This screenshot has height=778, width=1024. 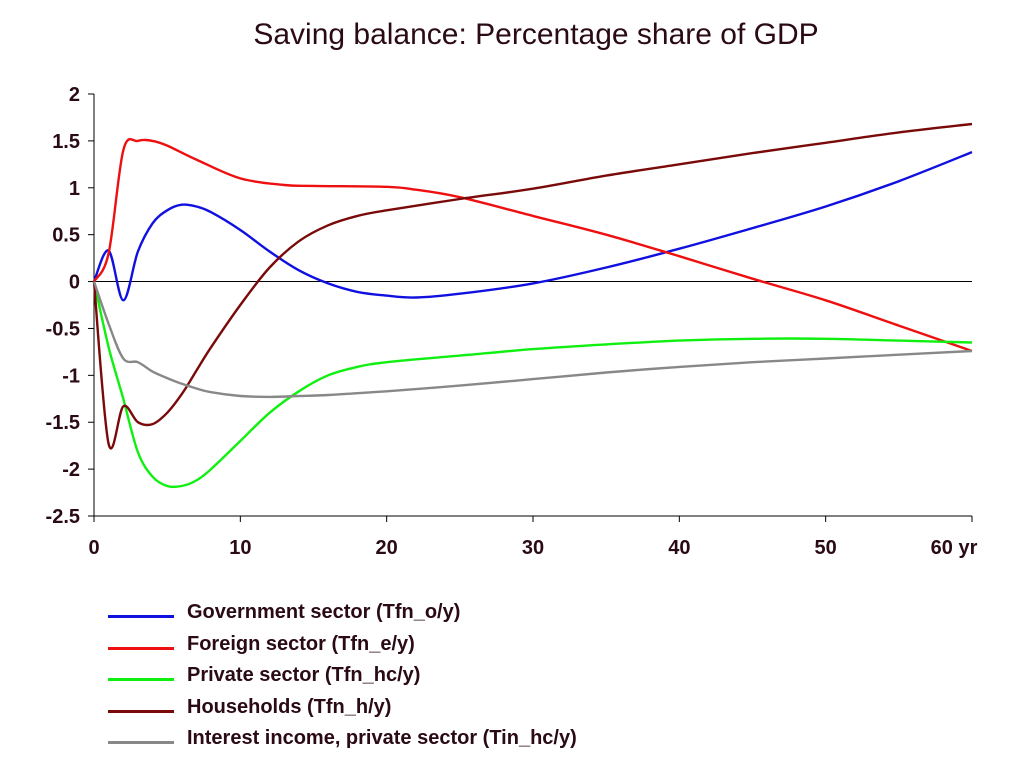 I want to click on y-tick-label: 1, so click(x=74, y=189).